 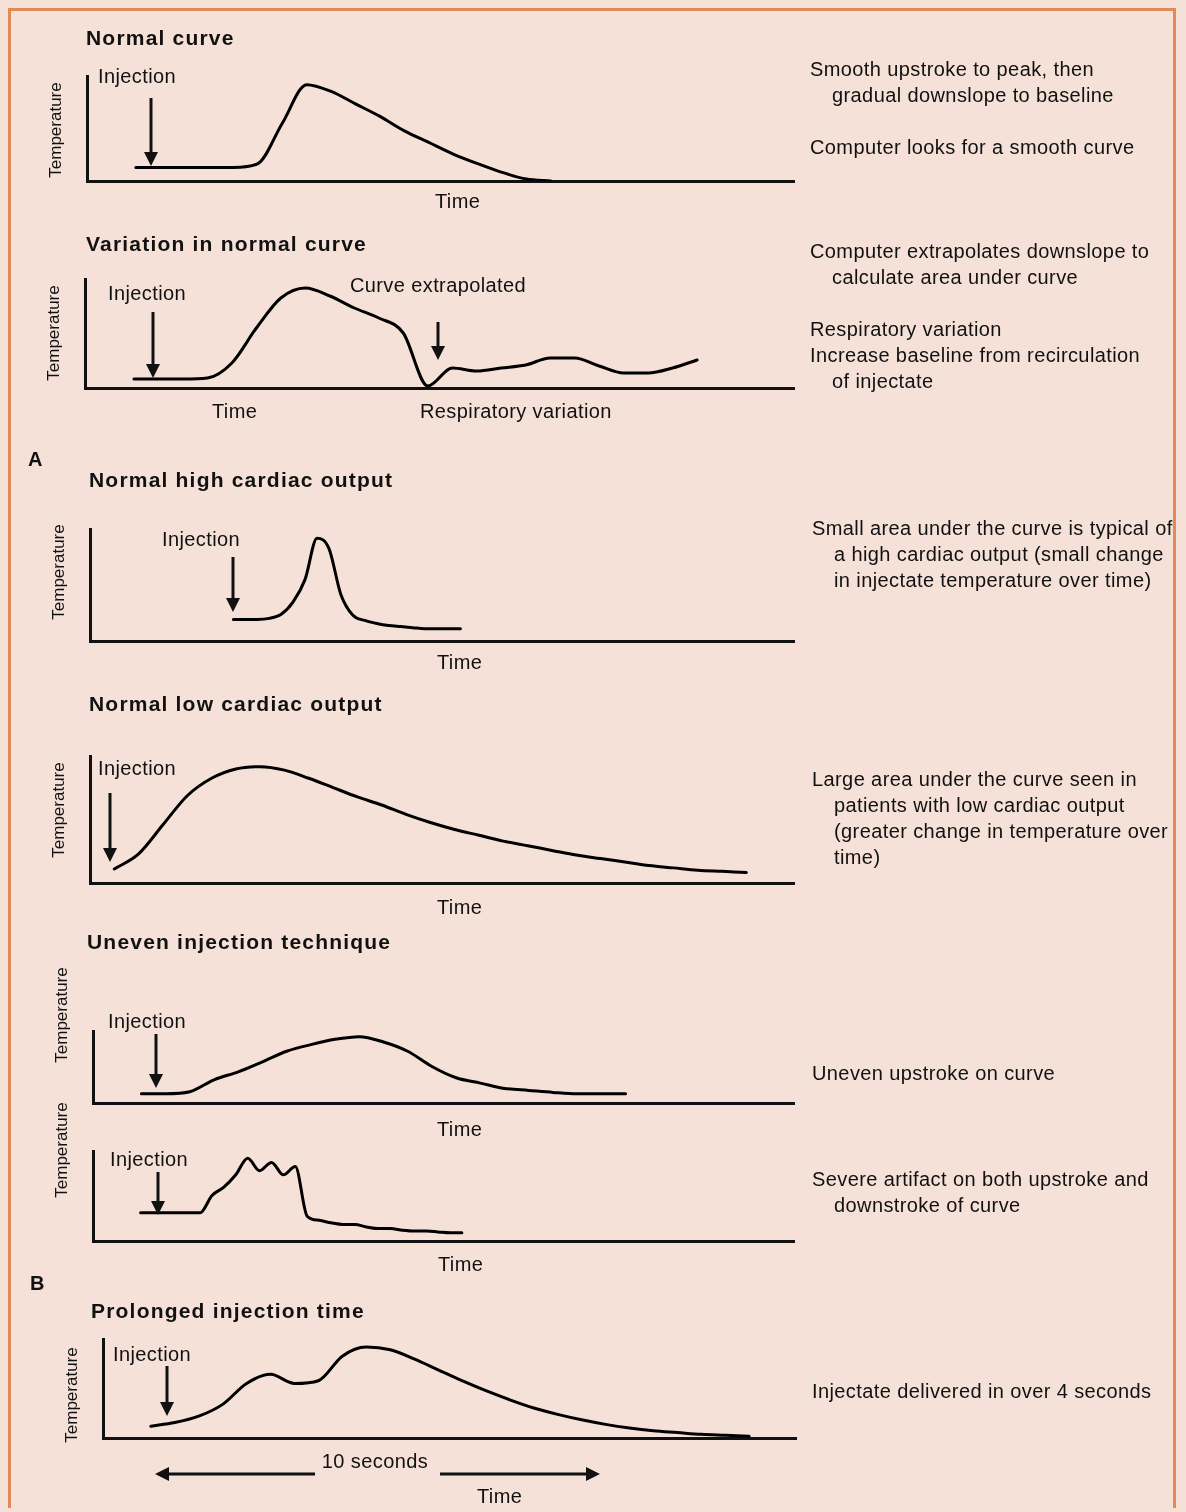 I want to click on text: Computer extrapolates downslope to calculate area under curve, so click(x=980, y=264).